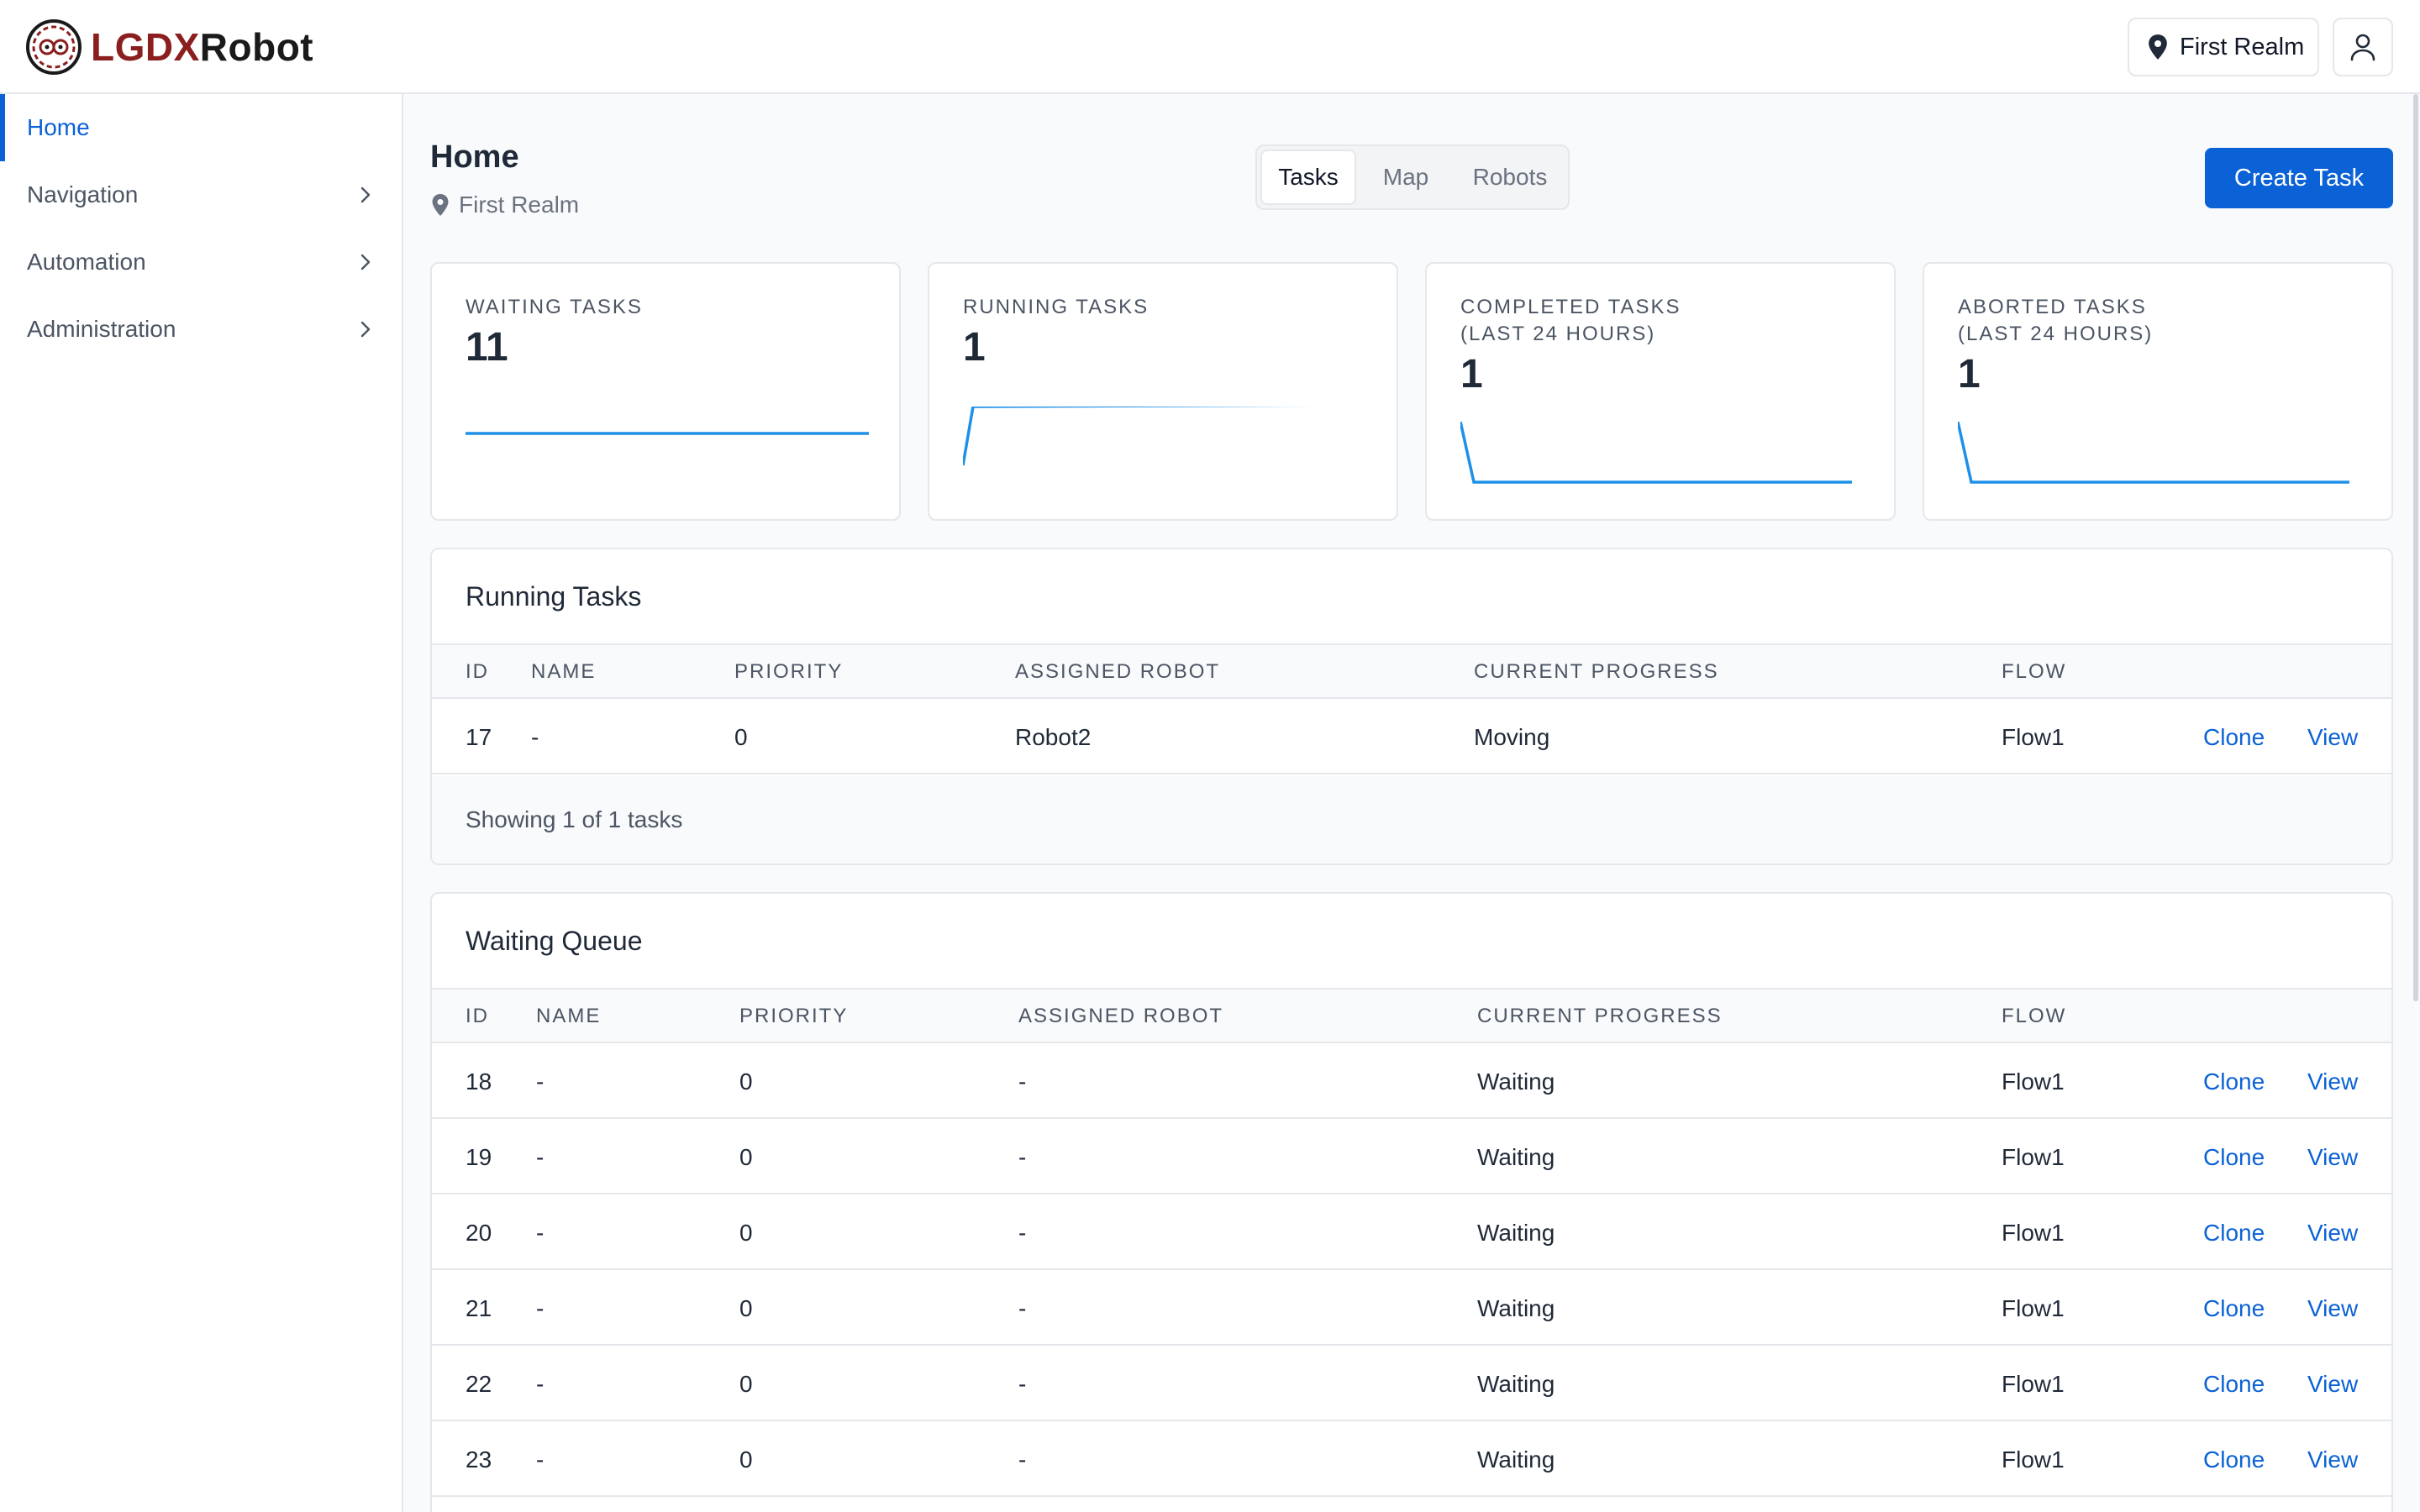 The width and height of the screenshot is (2420, 1512). What do you see at coordinates (201, 329) in the screenshot?
I see `sidebar-item-administration: Administration` at bounding box center [201, 329].